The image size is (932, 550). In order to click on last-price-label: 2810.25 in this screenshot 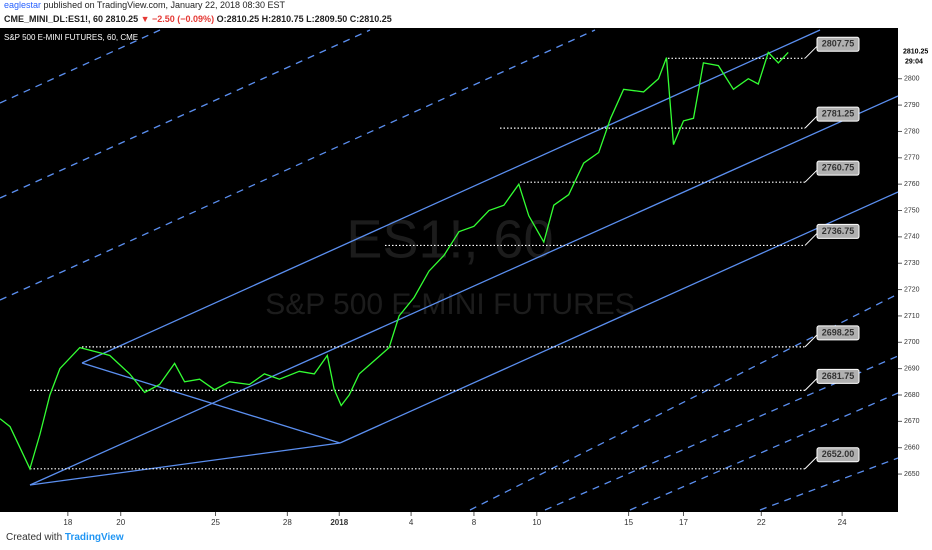, I will do `click(915, 52)`.